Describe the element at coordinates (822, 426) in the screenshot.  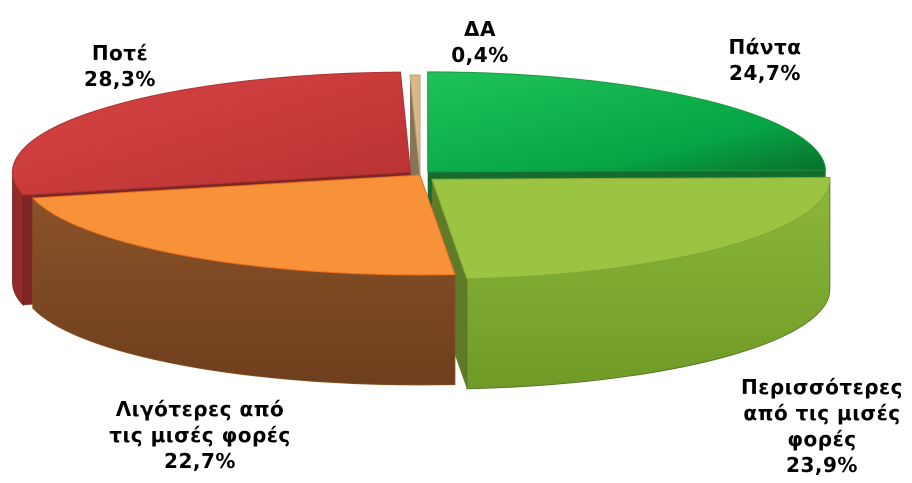
I see `data-label: Περισσότερες από τις μισές φορές 23,9%` at that location.